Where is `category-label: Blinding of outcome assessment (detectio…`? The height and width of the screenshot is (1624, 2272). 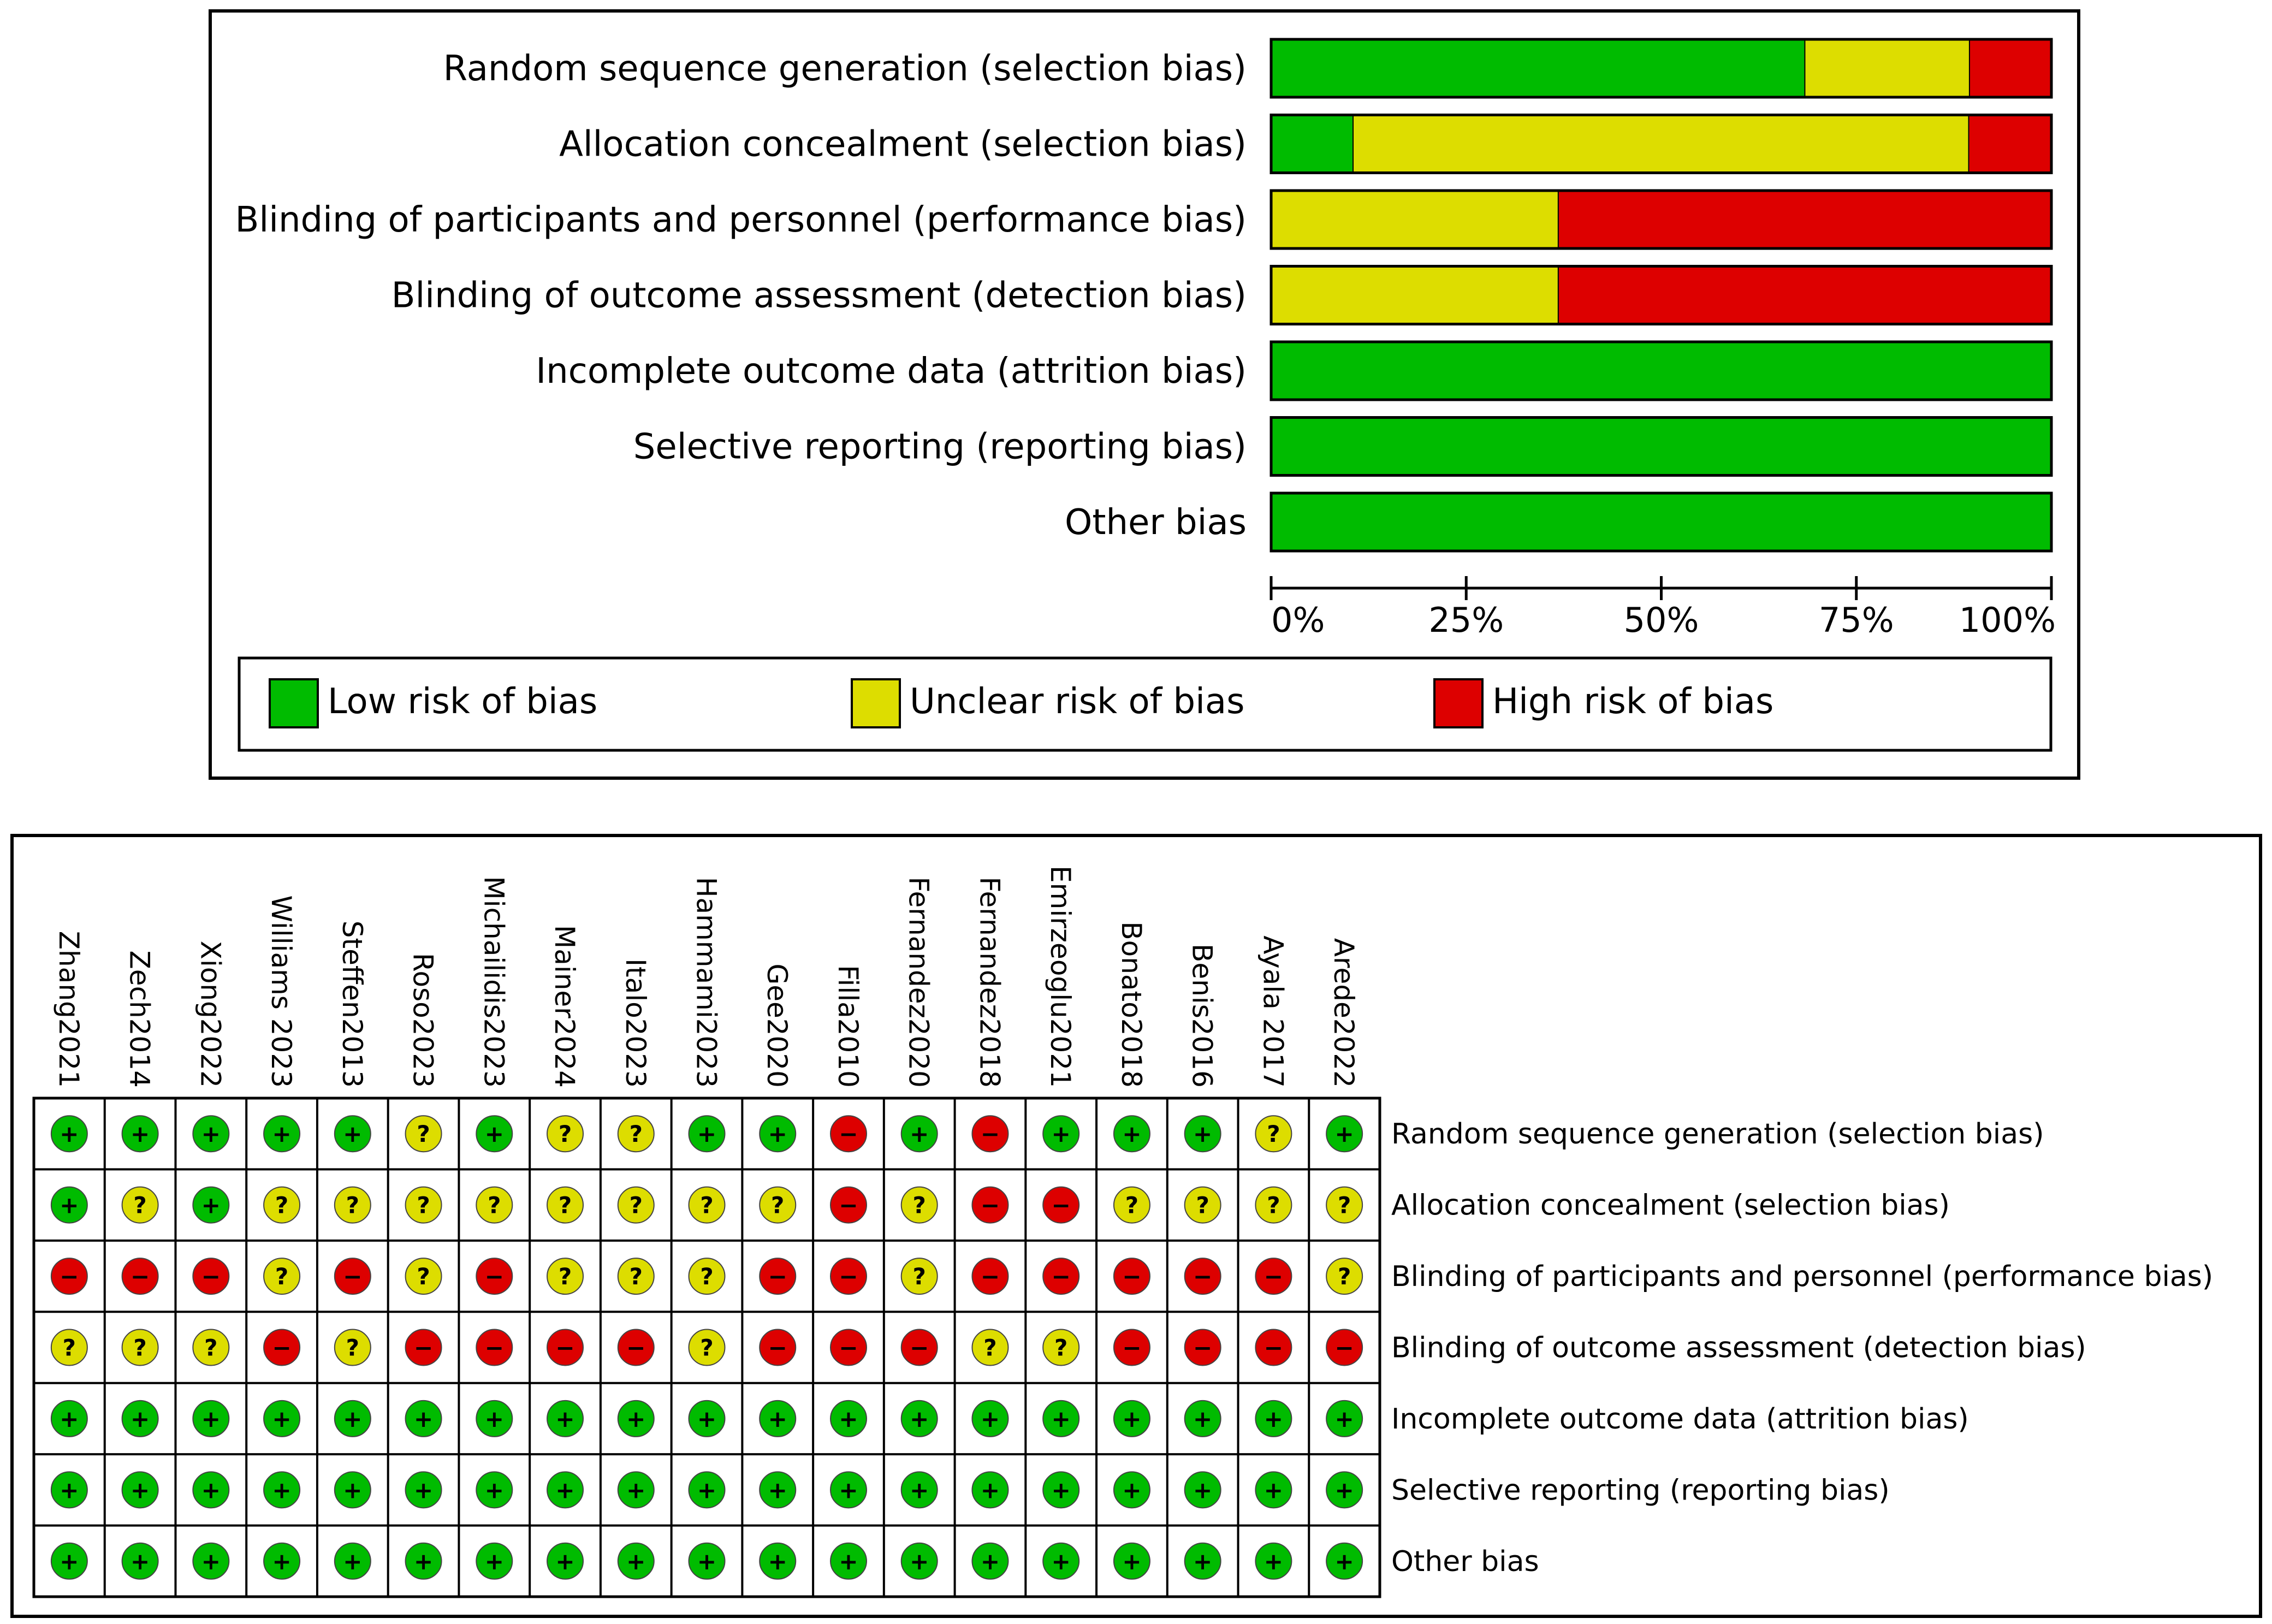
category-label: Blinding of outcome assessment (detectio… is located at coordinates (819, 296).